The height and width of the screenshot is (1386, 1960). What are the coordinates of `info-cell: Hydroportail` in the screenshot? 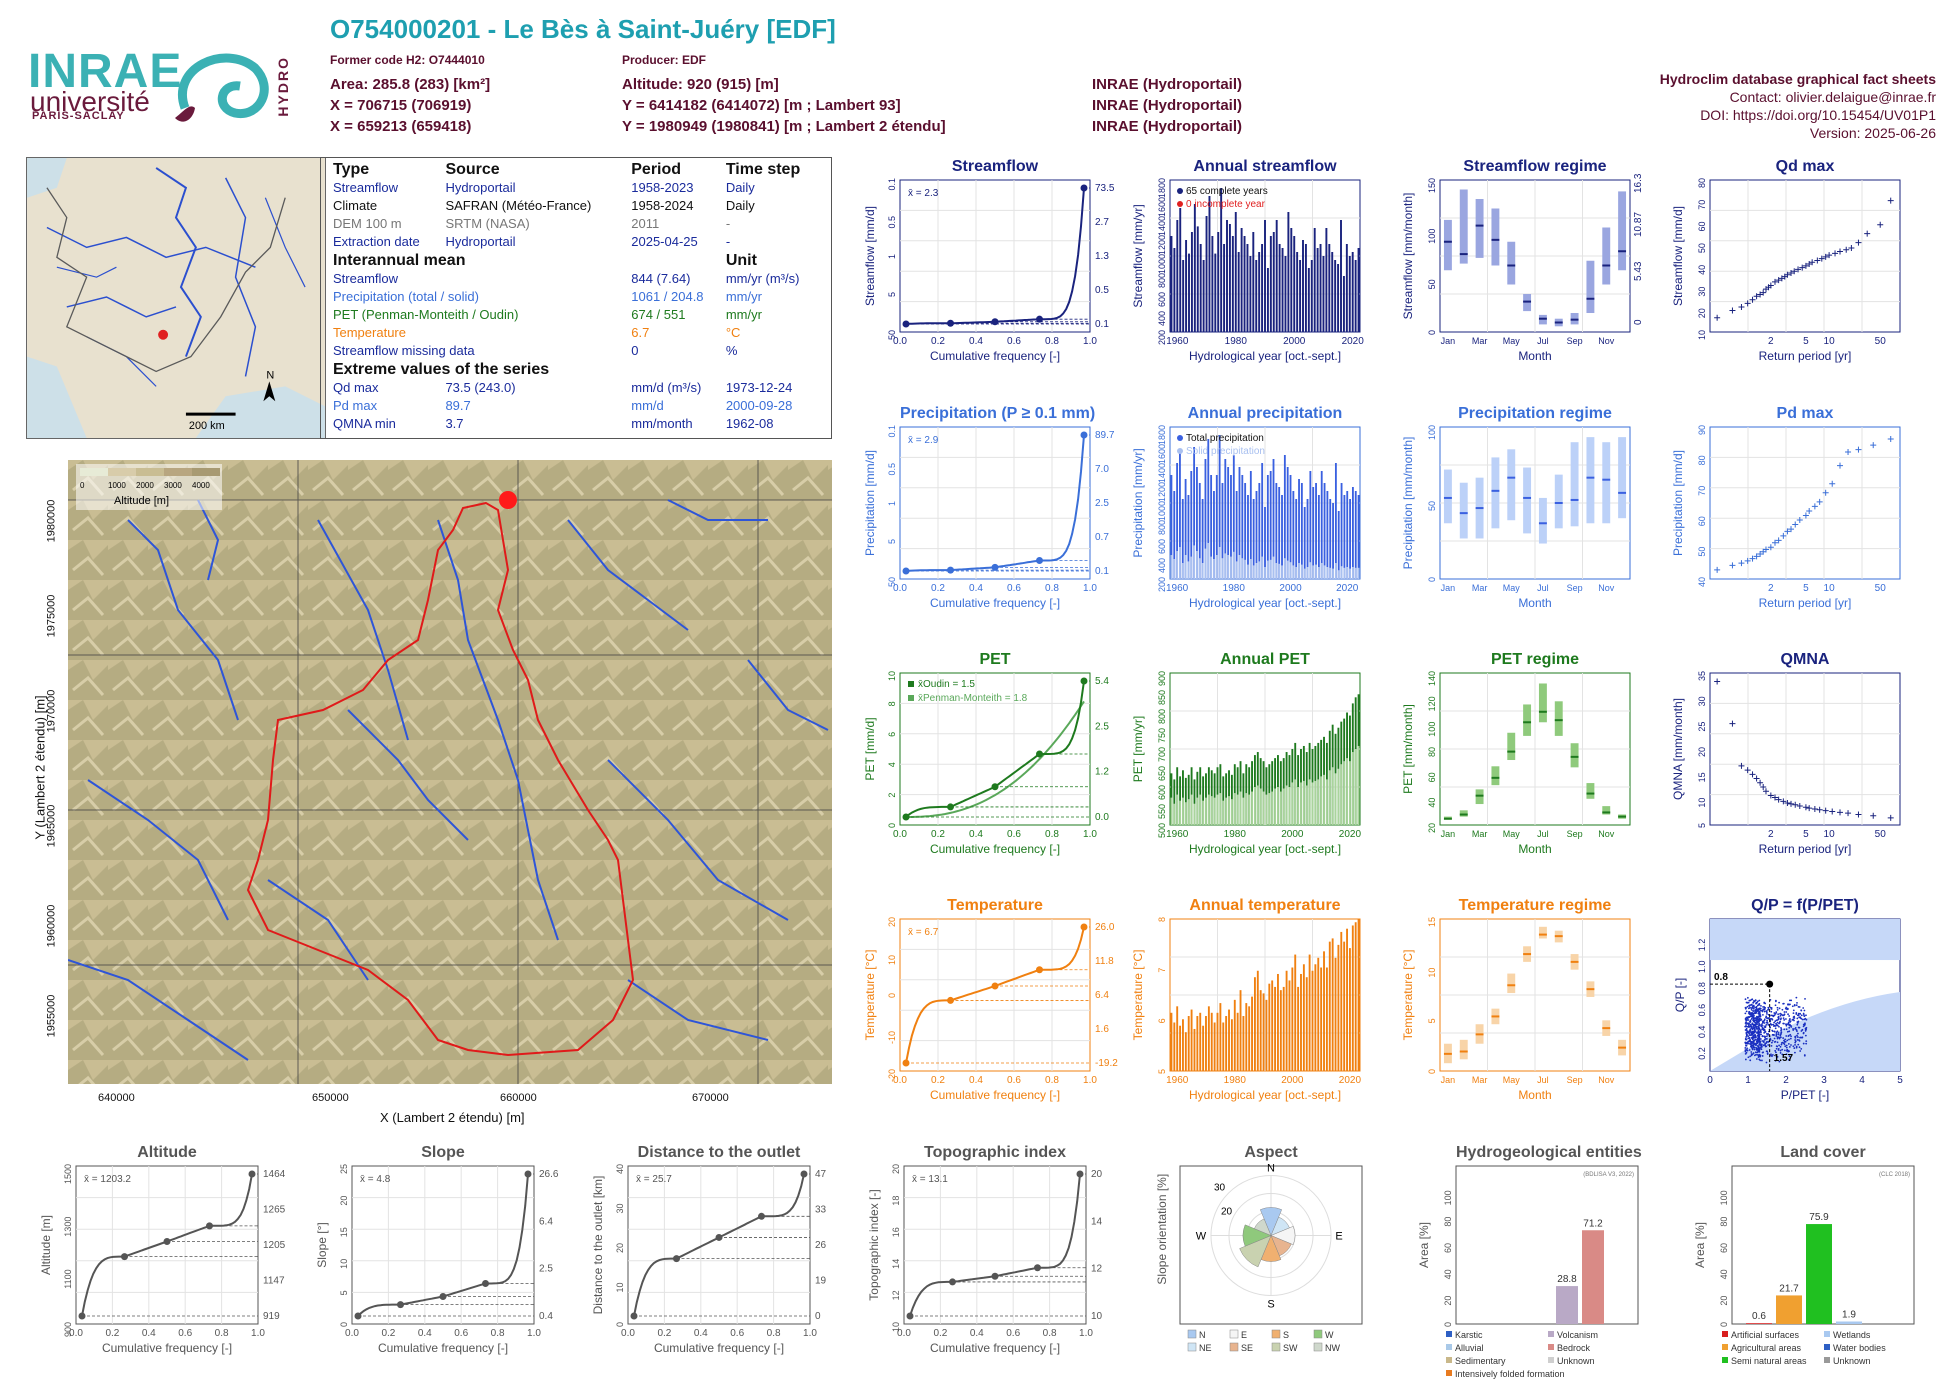 It's located at (480, 241).